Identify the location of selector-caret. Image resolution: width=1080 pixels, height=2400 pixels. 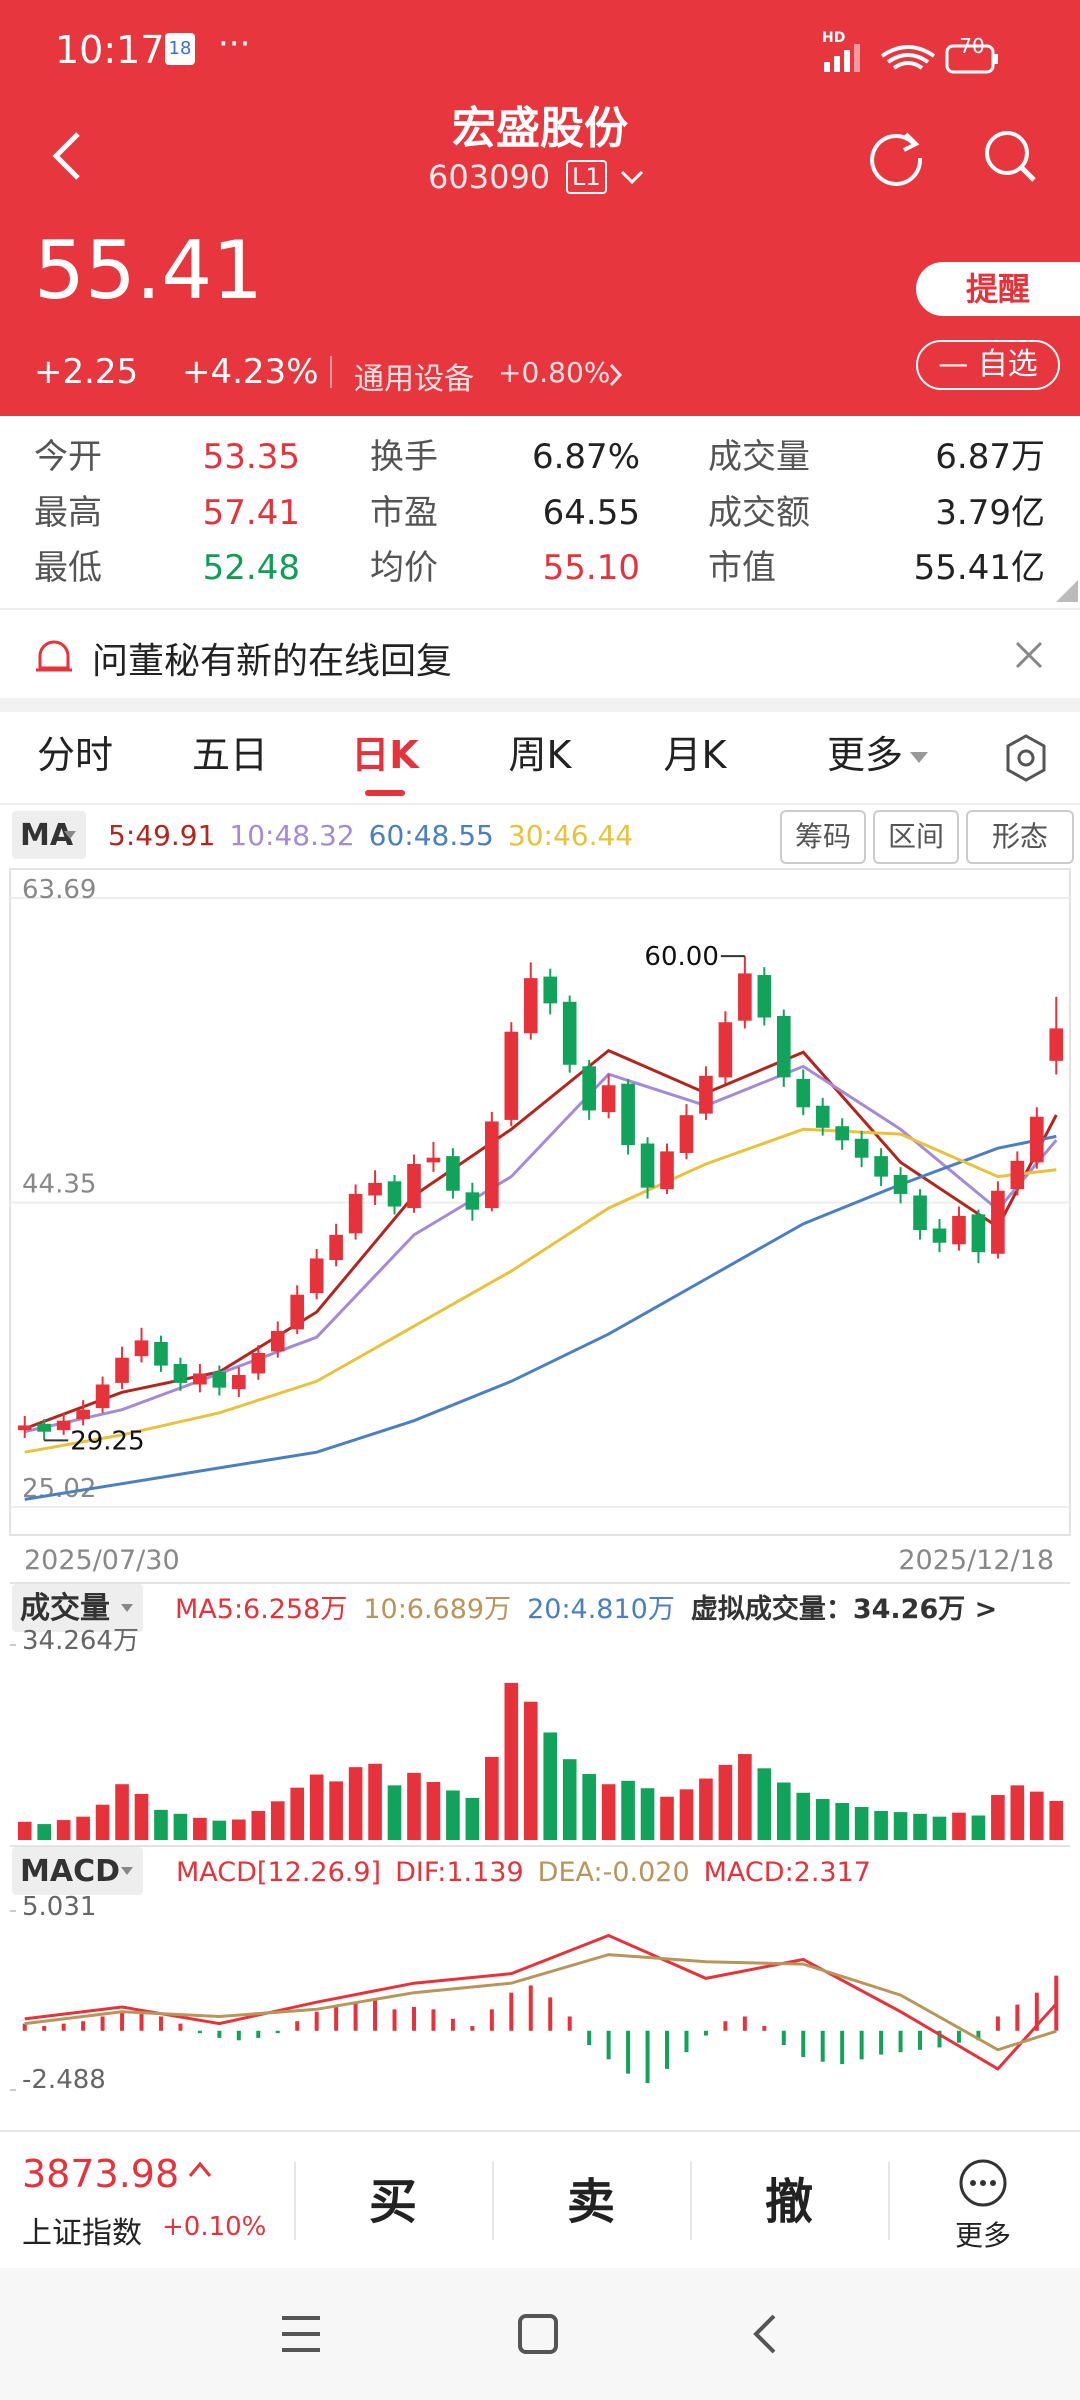
(127, 1871).